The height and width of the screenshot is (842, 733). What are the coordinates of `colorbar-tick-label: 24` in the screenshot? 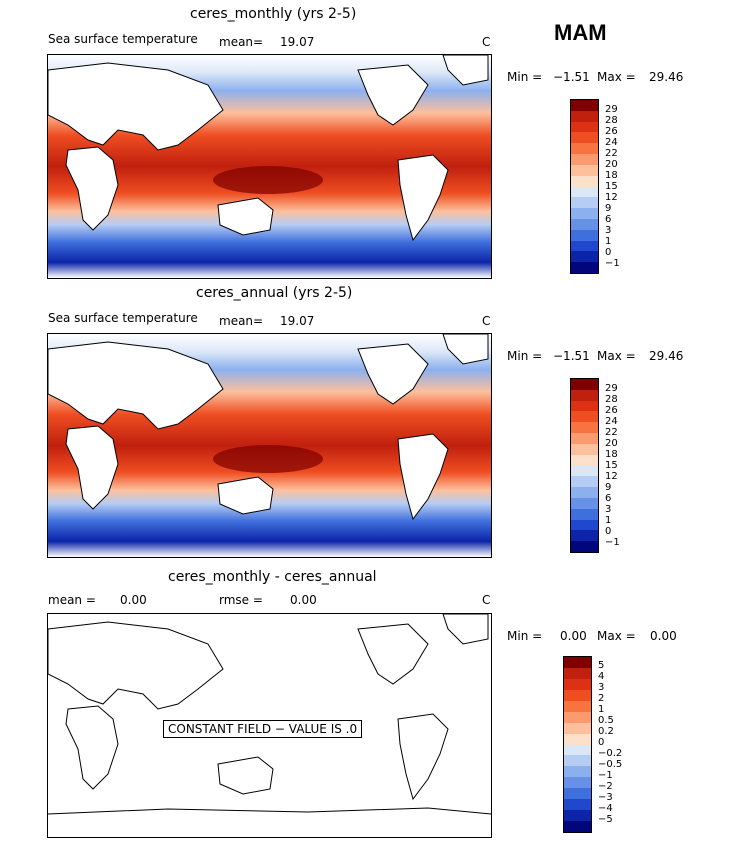 It's located at (611, 142).